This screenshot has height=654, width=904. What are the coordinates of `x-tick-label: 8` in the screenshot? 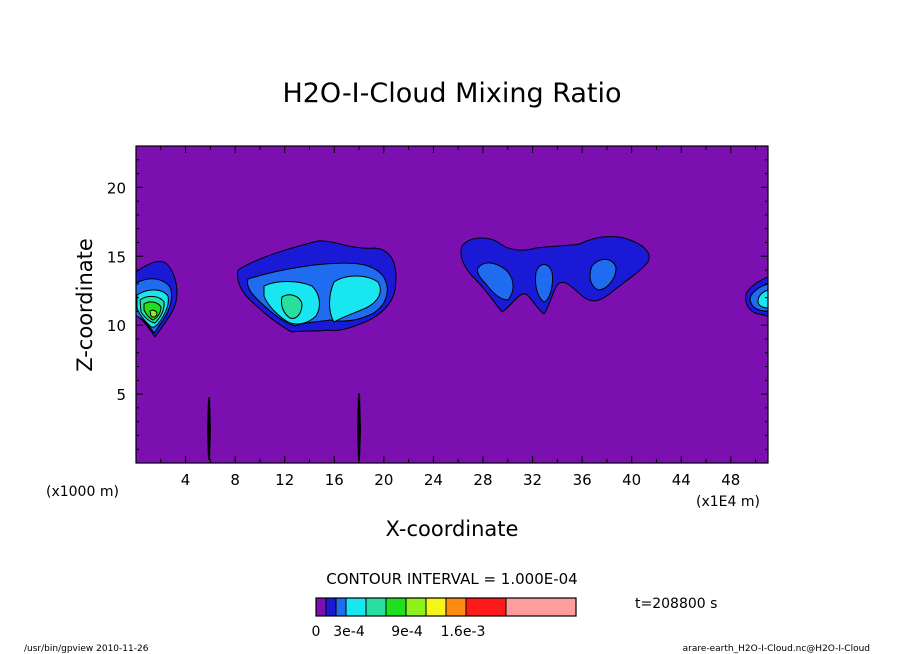 It's located at (235, 480).